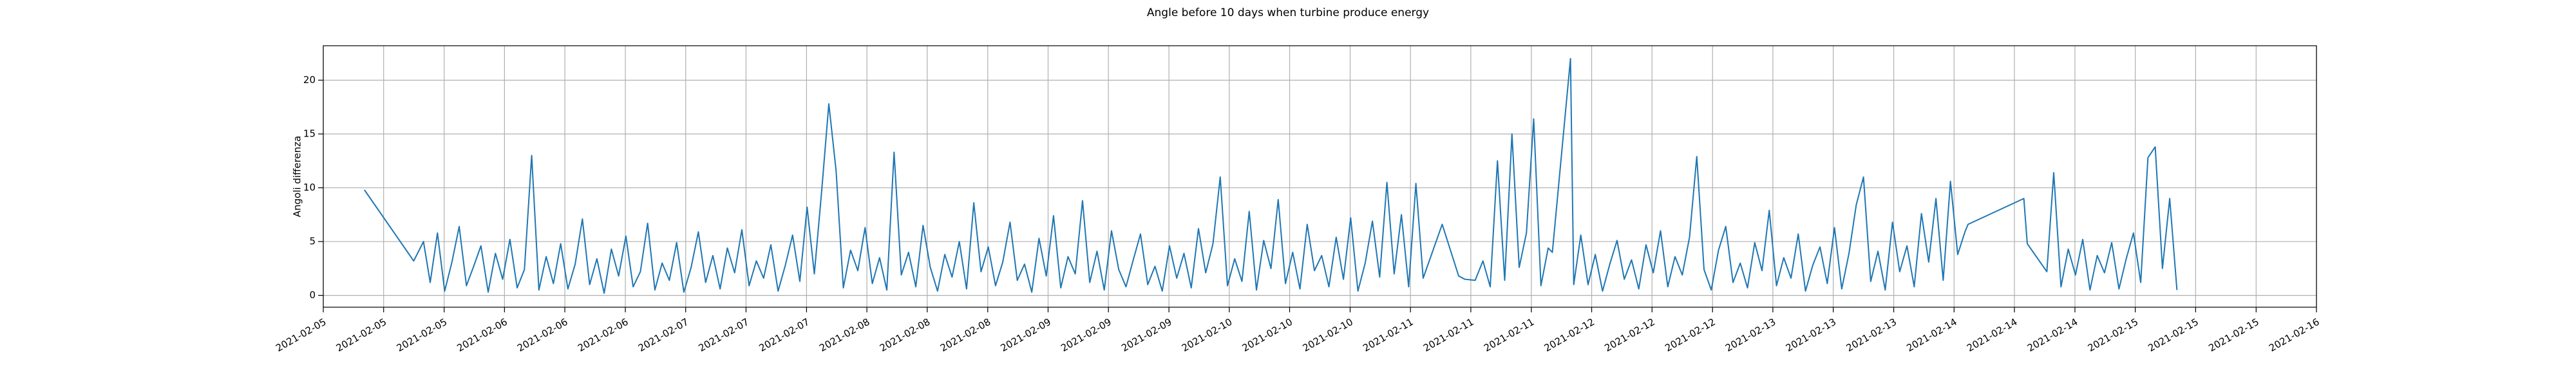 The width and height of the screenshot is (2576, 389). I want to click on y-tick-label: 10, so click(309, 187).